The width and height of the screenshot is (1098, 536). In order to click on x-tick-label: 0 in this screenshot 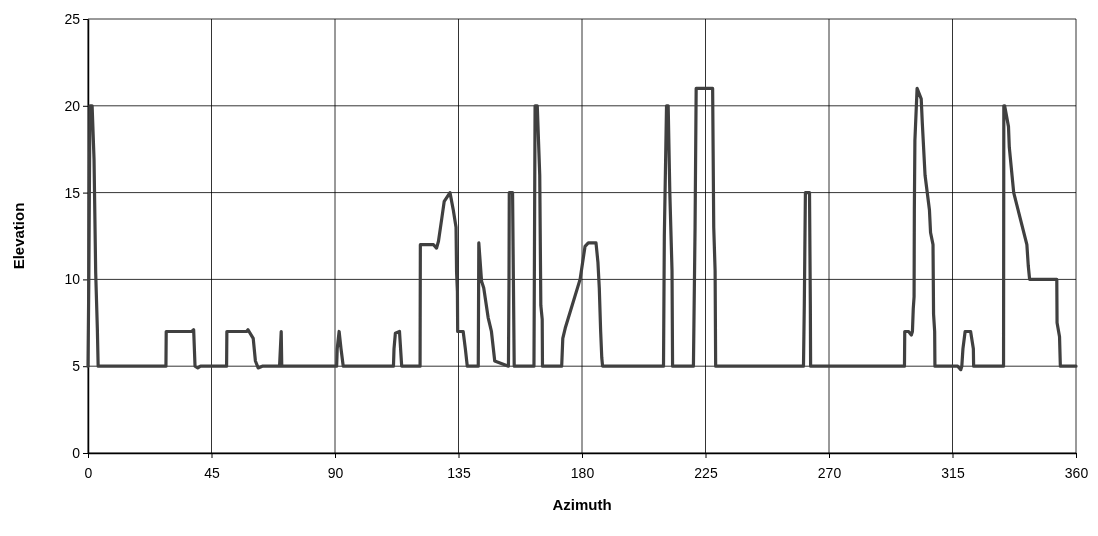, I will do `click(88, 472)`.